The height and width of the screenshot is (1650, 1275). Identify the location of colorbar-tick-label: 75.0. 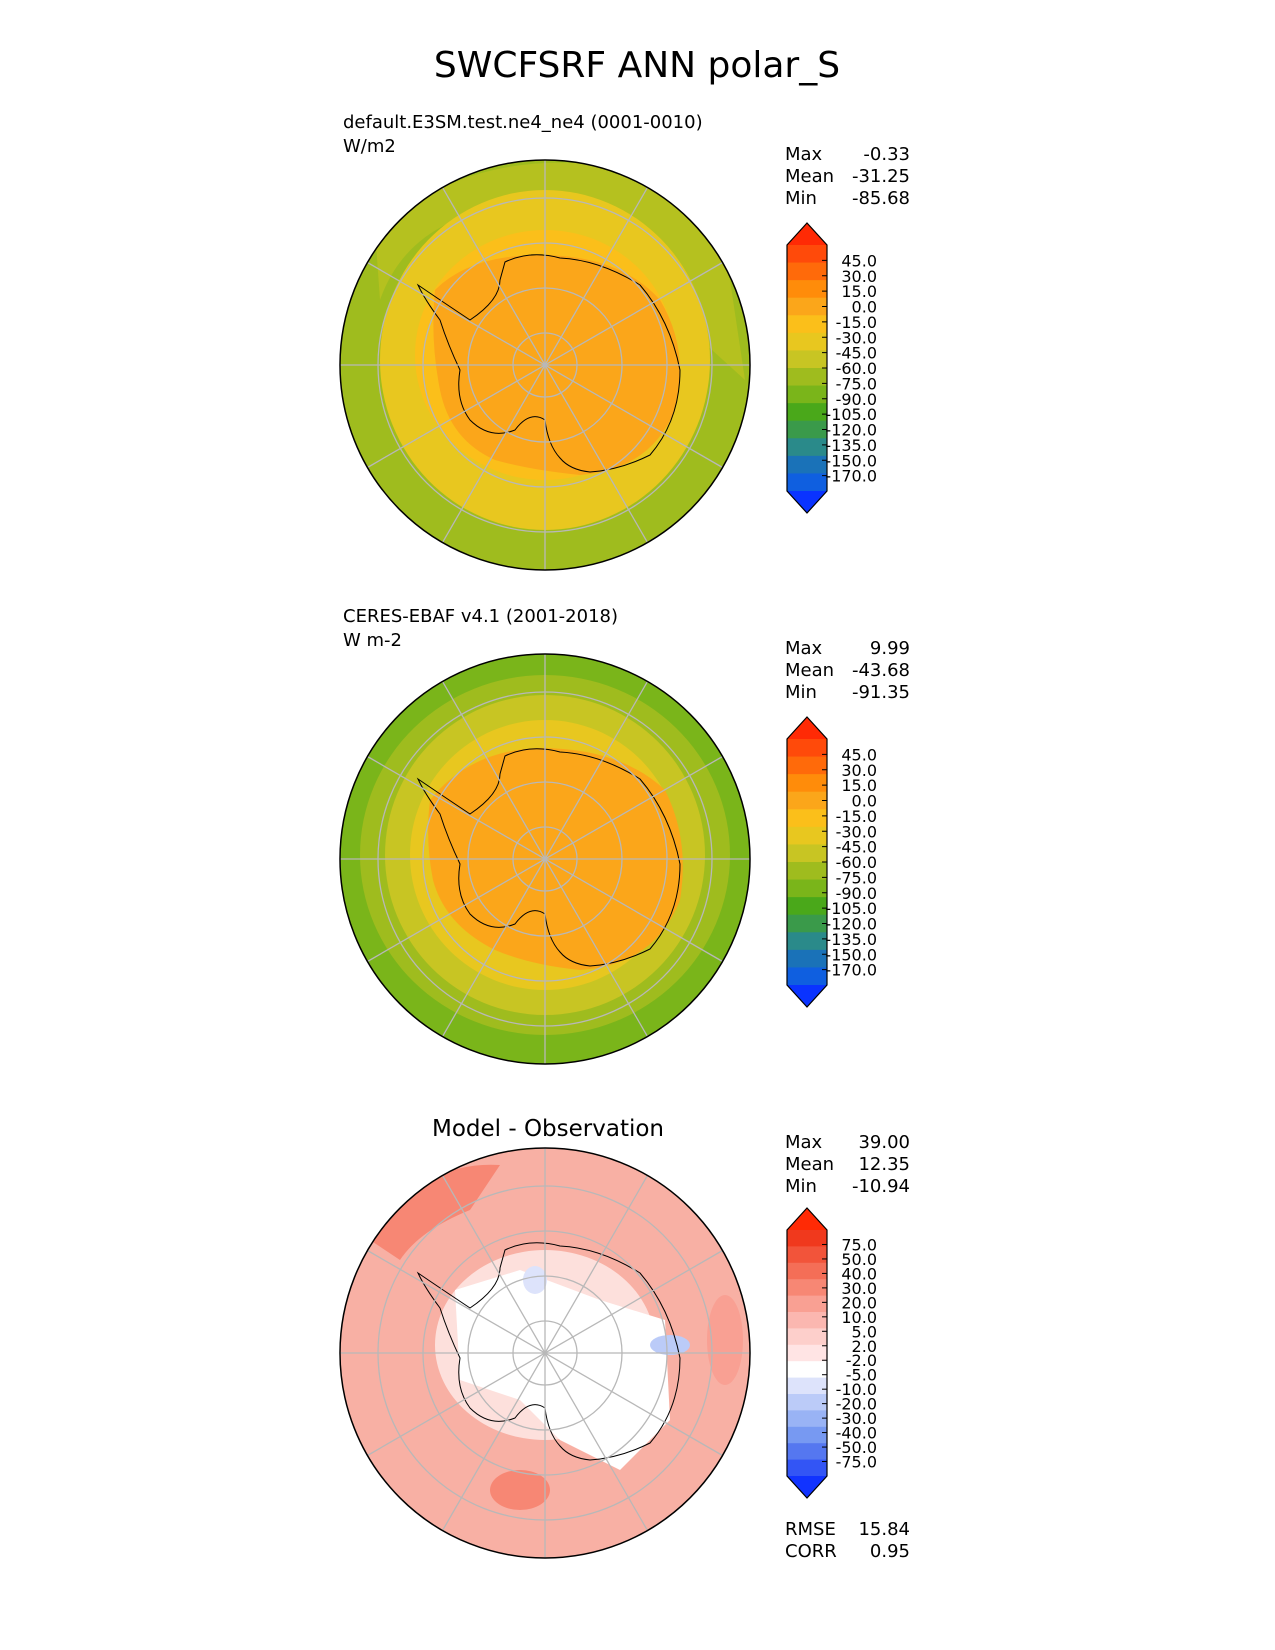
(859, 1244).